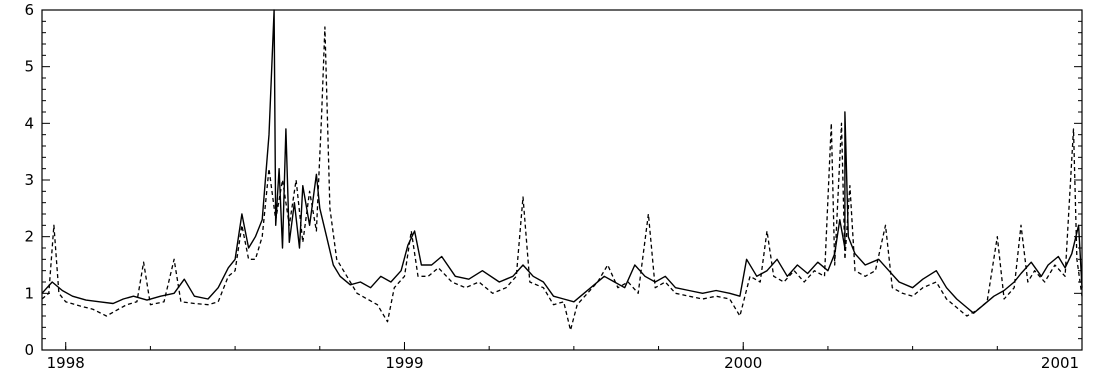 The width and height of the screenshot is (1120, 374). Describe the element at coordinates (29, 350) in the screenshot. I see `y-tick-label: 0` at that location.